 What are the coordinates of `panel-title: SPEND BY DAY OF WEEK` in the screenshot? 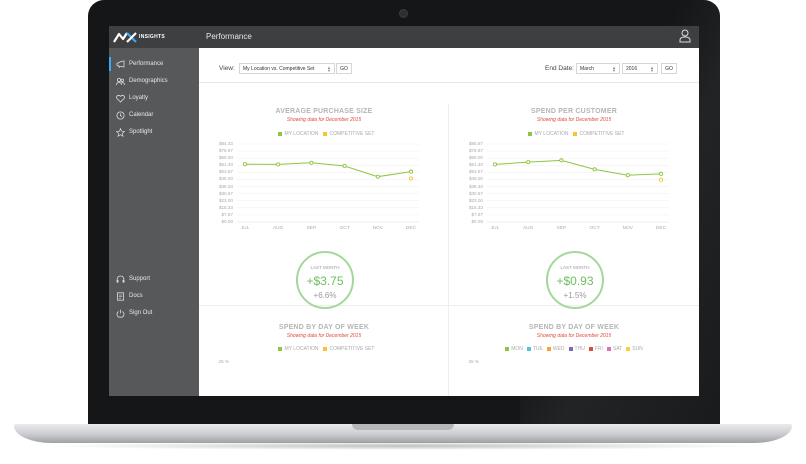 It's located at (574, 327).